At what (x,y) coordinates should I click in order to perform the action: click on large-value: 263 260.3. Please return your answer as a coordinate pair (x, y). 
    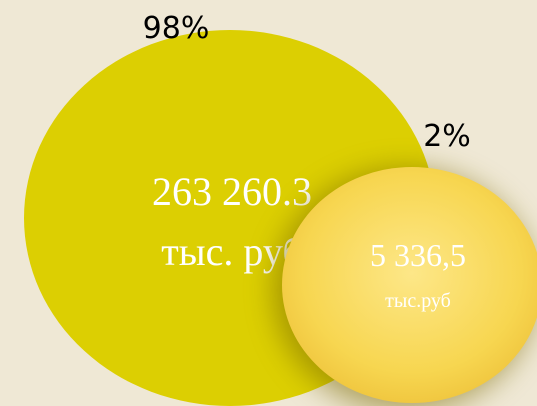
    Looking at the image, I should click on (232, 191).